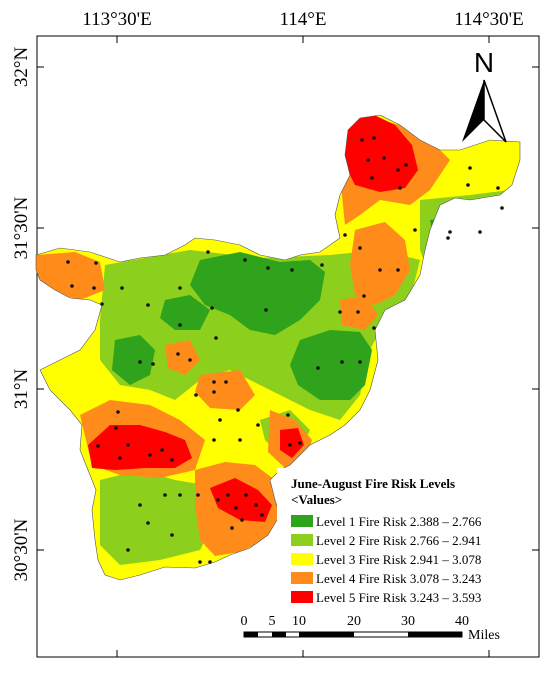  Describe the element at coordinates (370, 628) in the screenshot. I see `scale-bar: 0 5 10 20 30 40 Miles` at that location.